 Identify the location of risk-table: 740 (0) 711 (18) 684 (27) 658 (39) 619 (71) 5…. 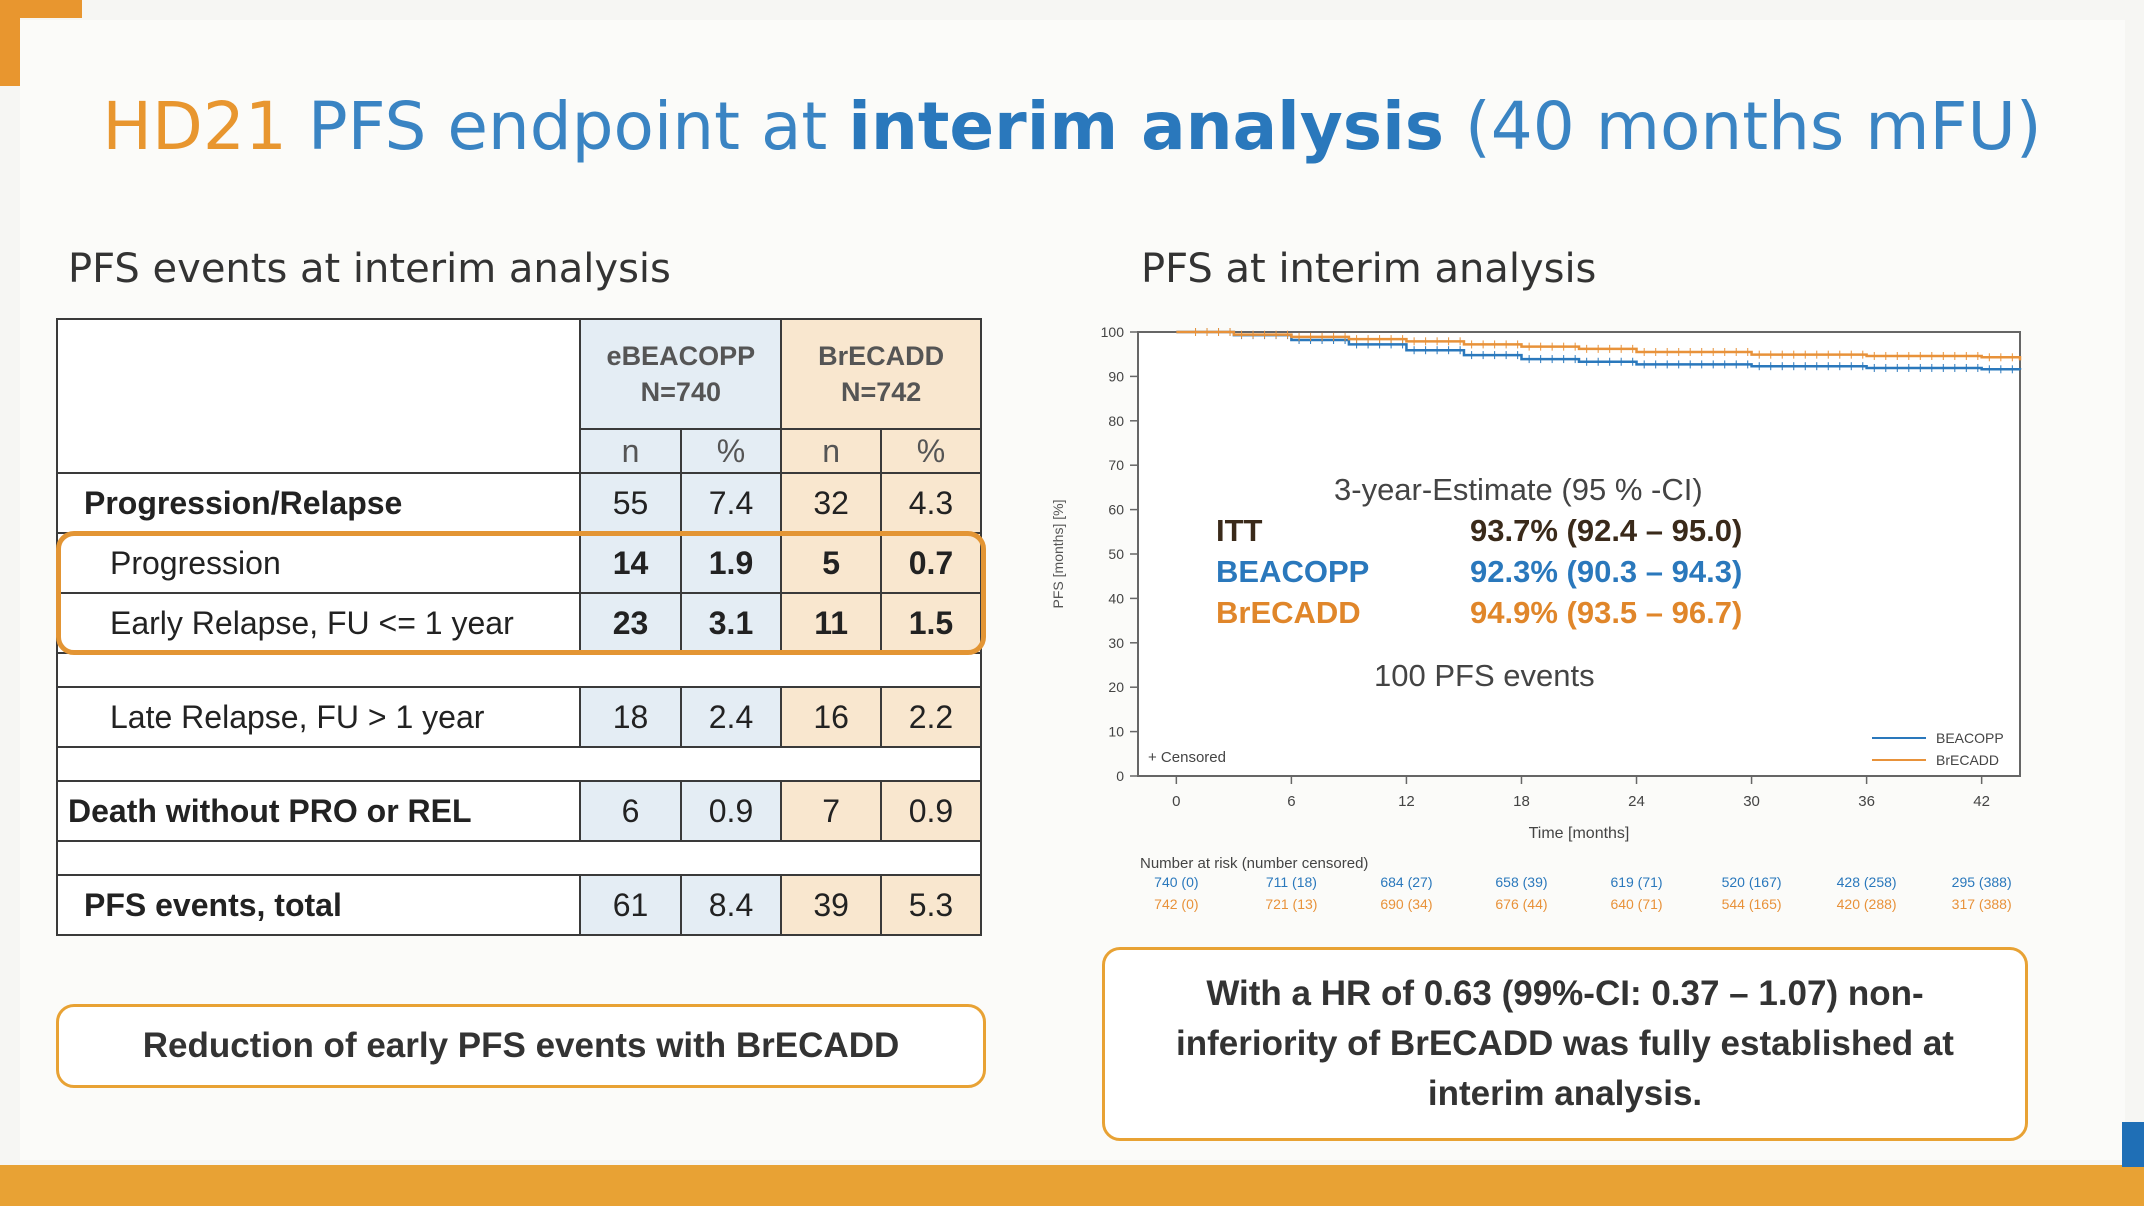
(1582, 893).